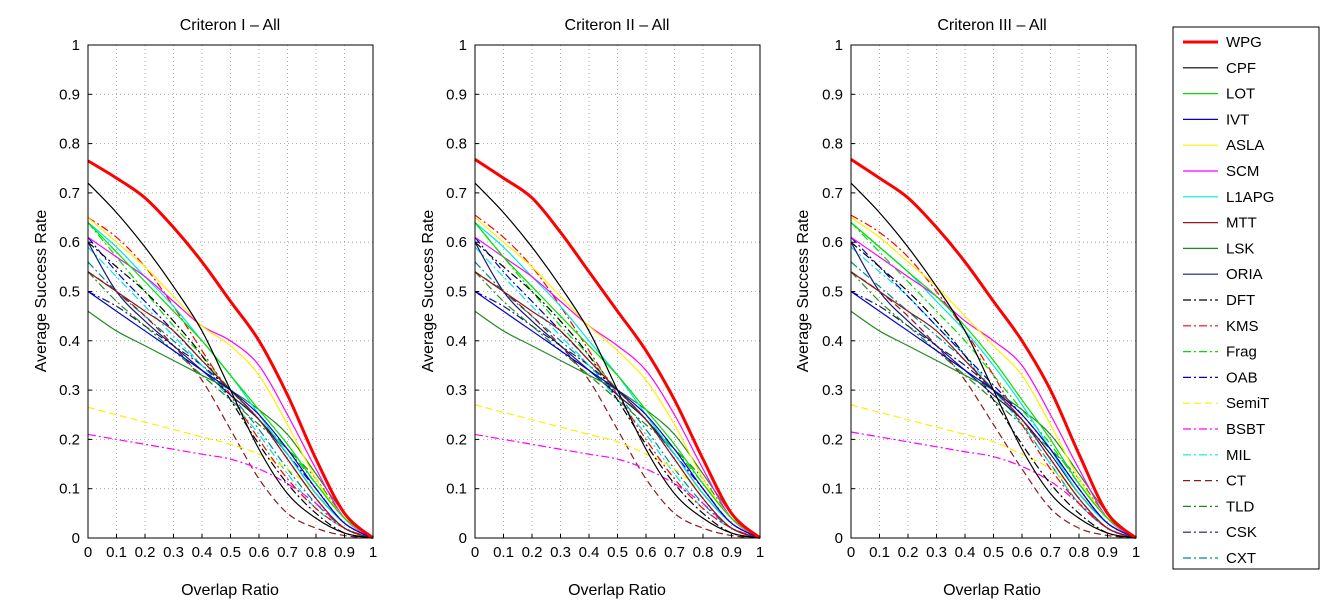 This screenshot has width=1329, height=604. Describe the element at coordinates (1223, 145) in the screenshot. I see `legend-item-asla: ASLA` at that location.